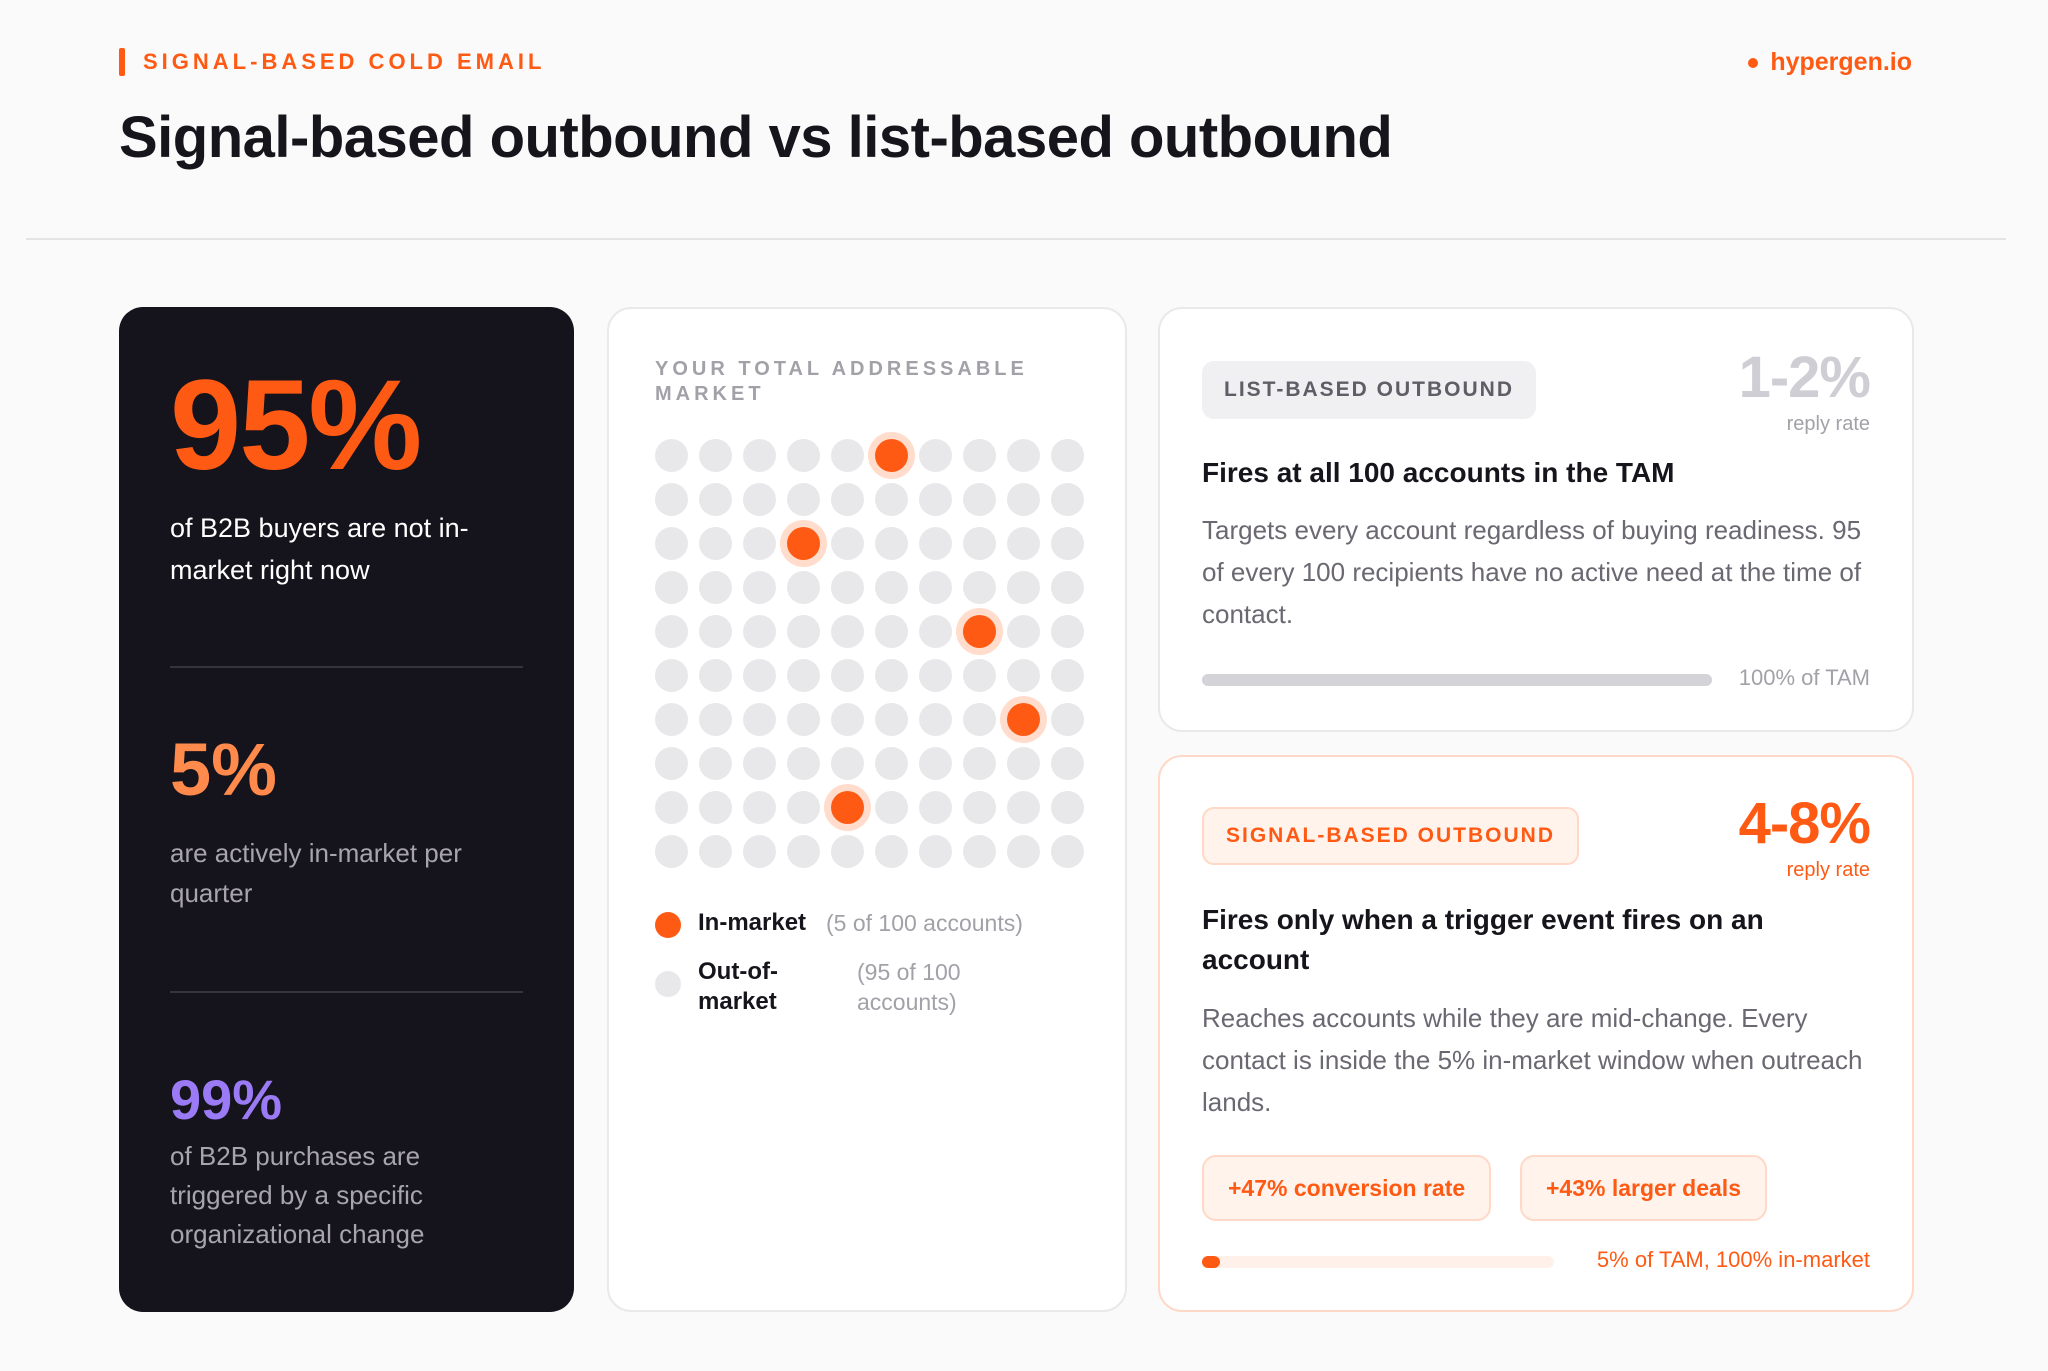 Image resolution: width=2048 pixels, height=1371 pixels. I want to click on signal-based-coverage-bar, so click(1378, 1262).